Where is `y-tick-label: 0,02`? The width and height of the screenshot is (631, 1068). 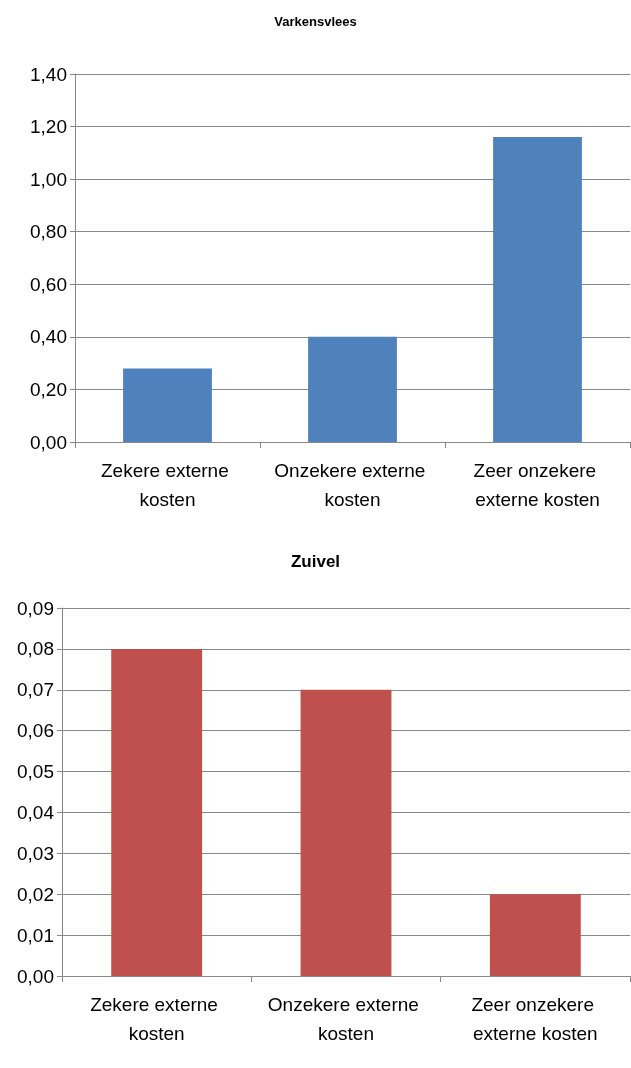 y-tick-label: 0,02 is located at coordinates (35, 894).